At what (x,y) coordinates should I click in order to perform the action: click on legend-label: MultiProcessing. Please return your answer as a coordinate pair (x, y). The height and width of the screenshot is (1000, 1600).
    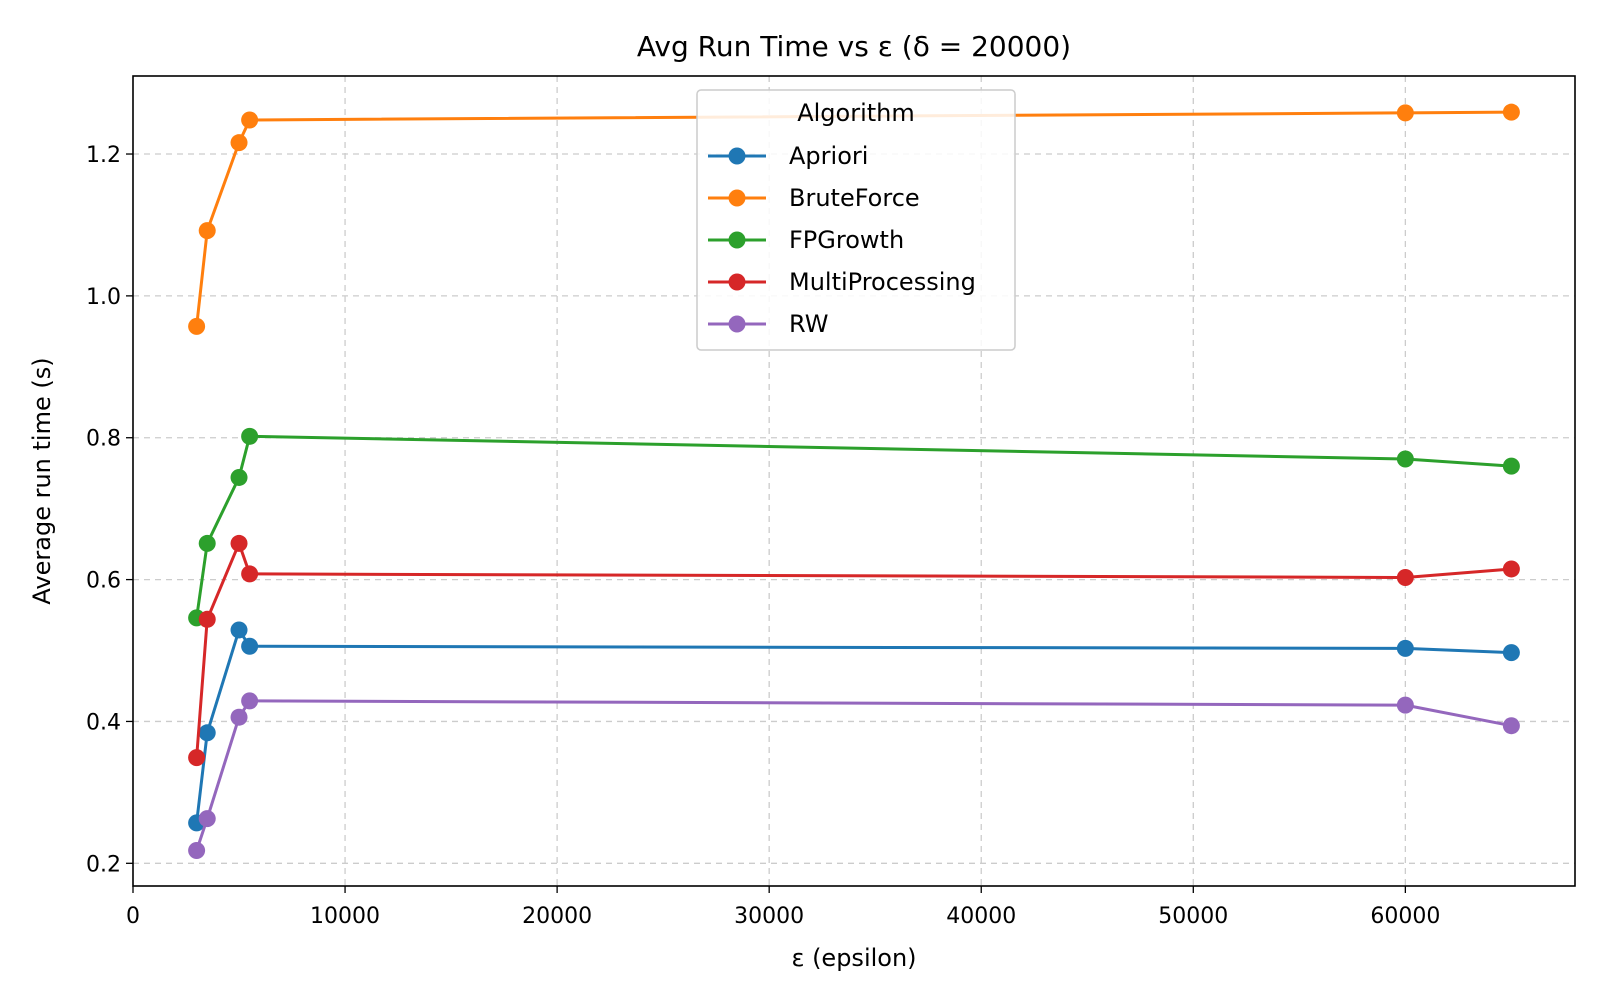
    Looking at the image, I should click on (882, 282).